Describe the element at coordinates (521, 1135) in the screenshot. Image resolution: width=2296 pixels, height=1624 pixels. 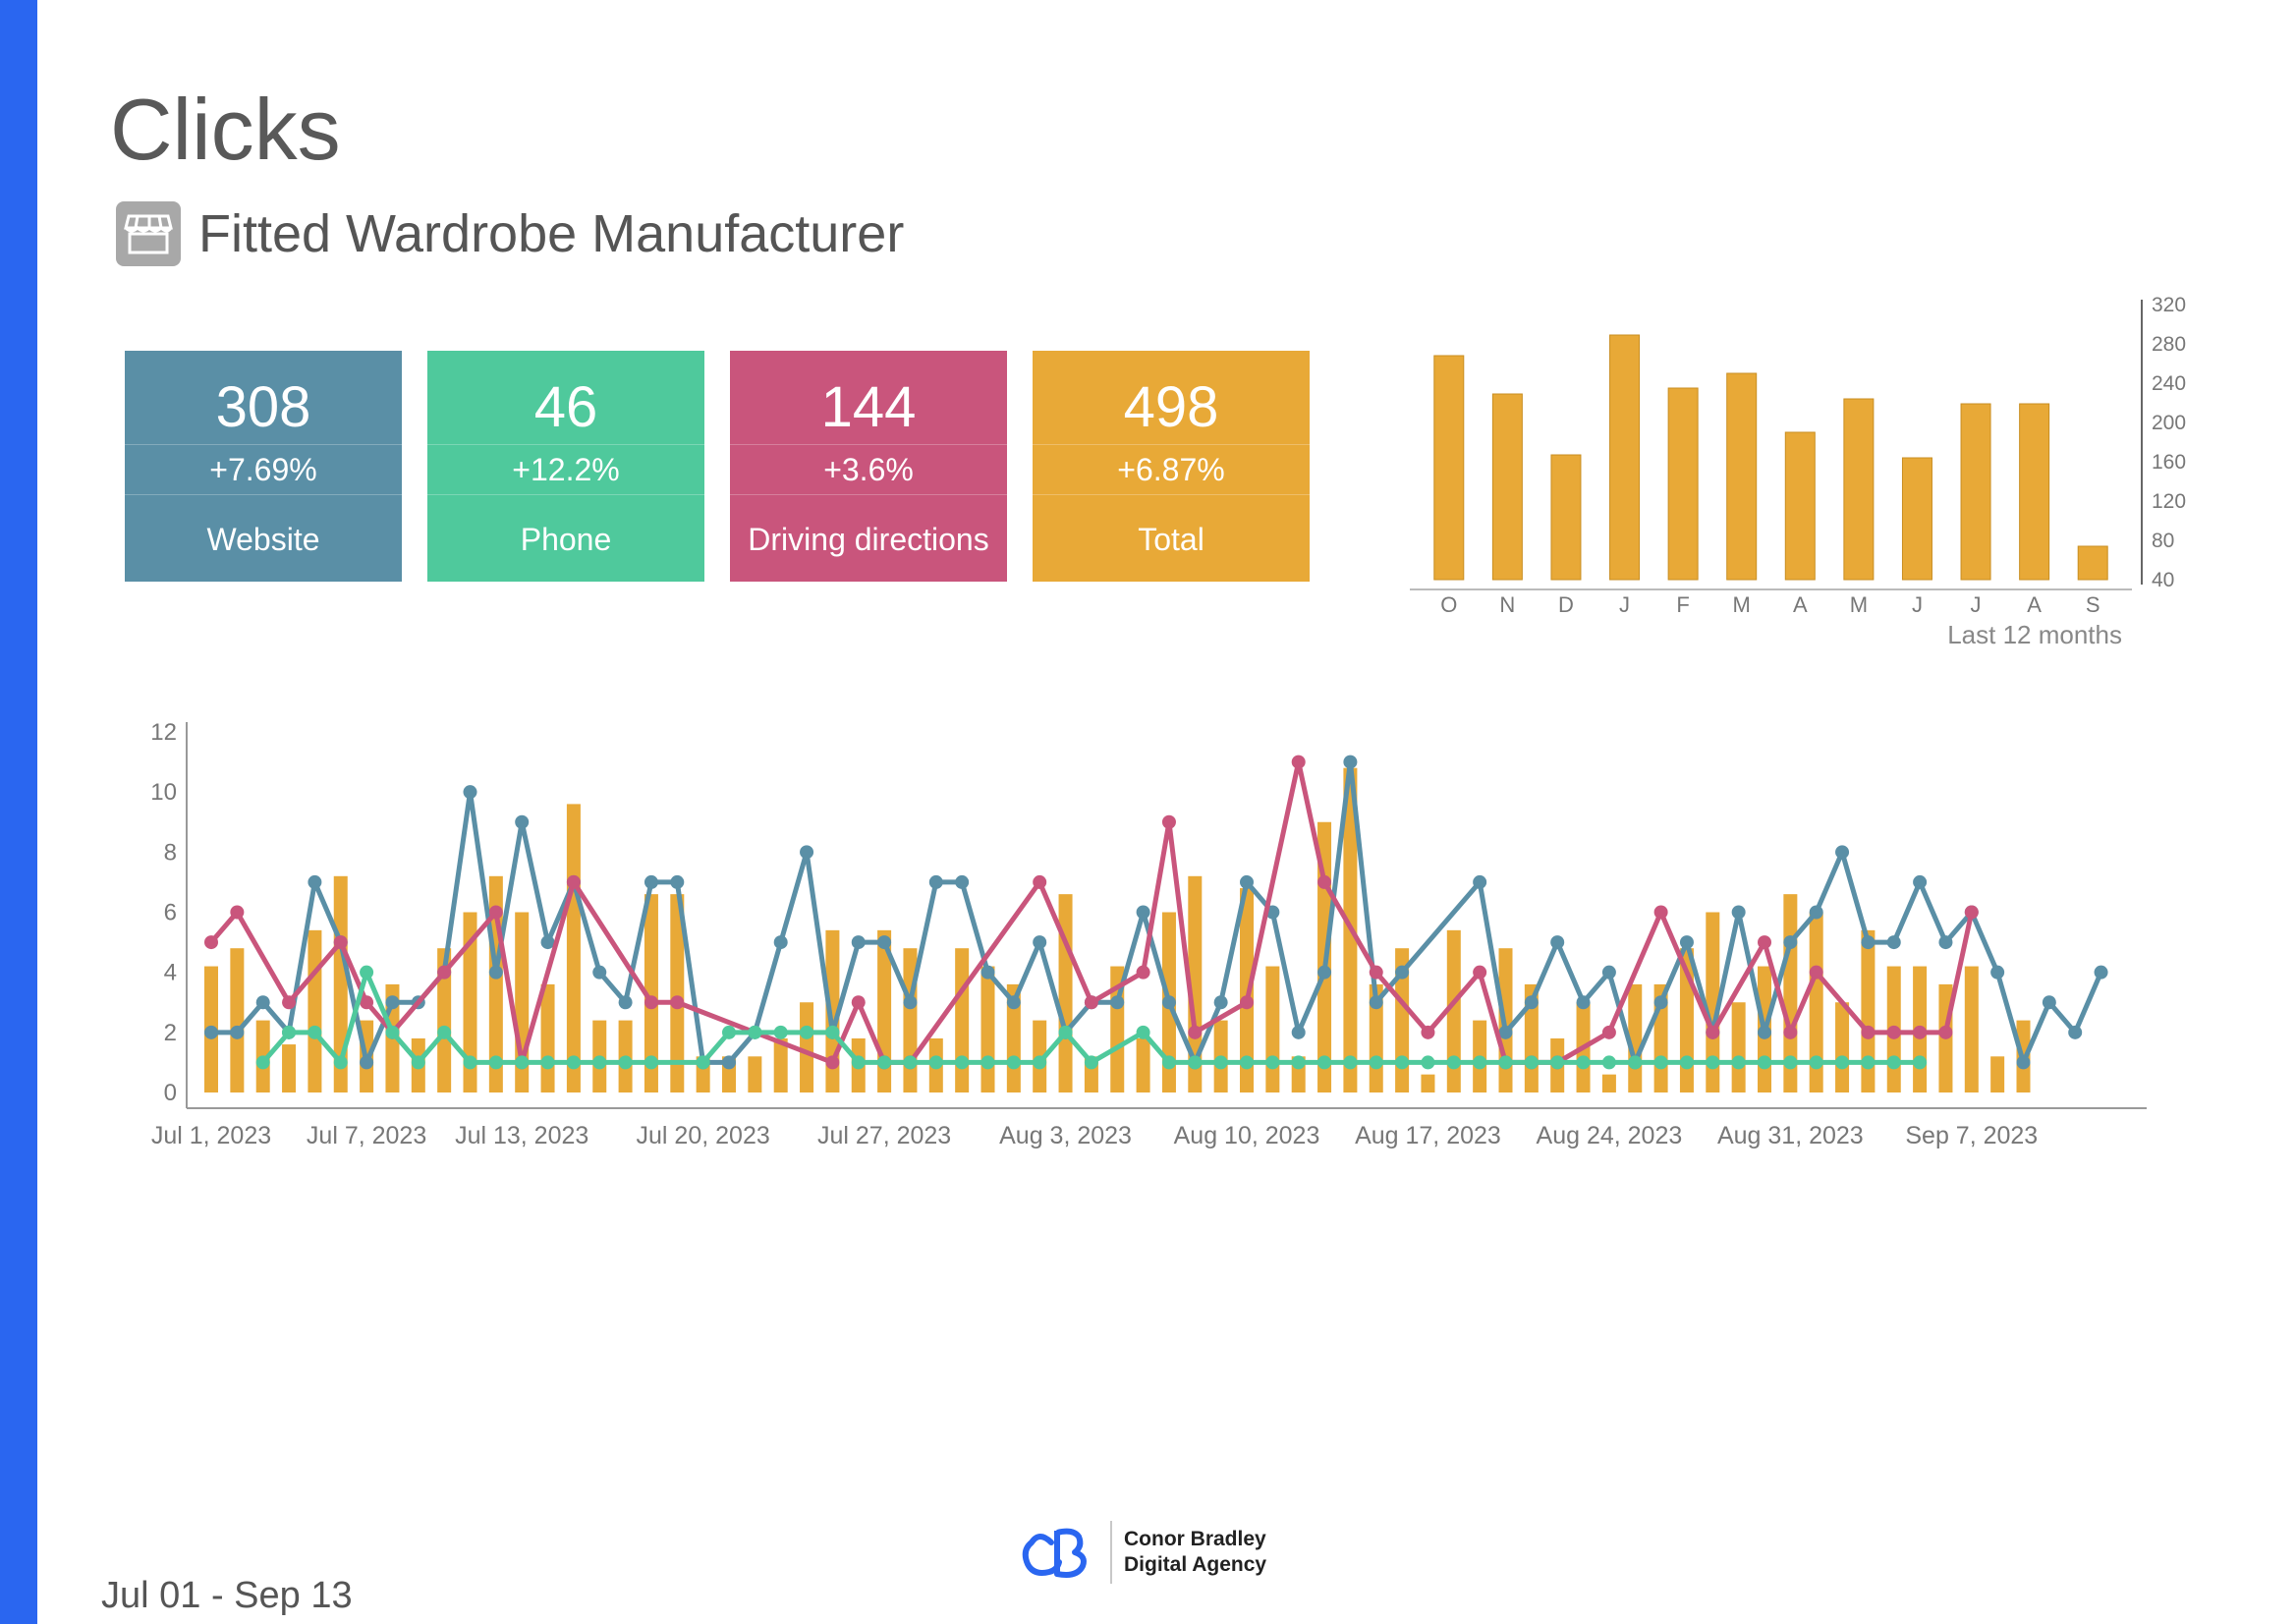
I see `x-tick-label: Jul 13, 2023` at that location.